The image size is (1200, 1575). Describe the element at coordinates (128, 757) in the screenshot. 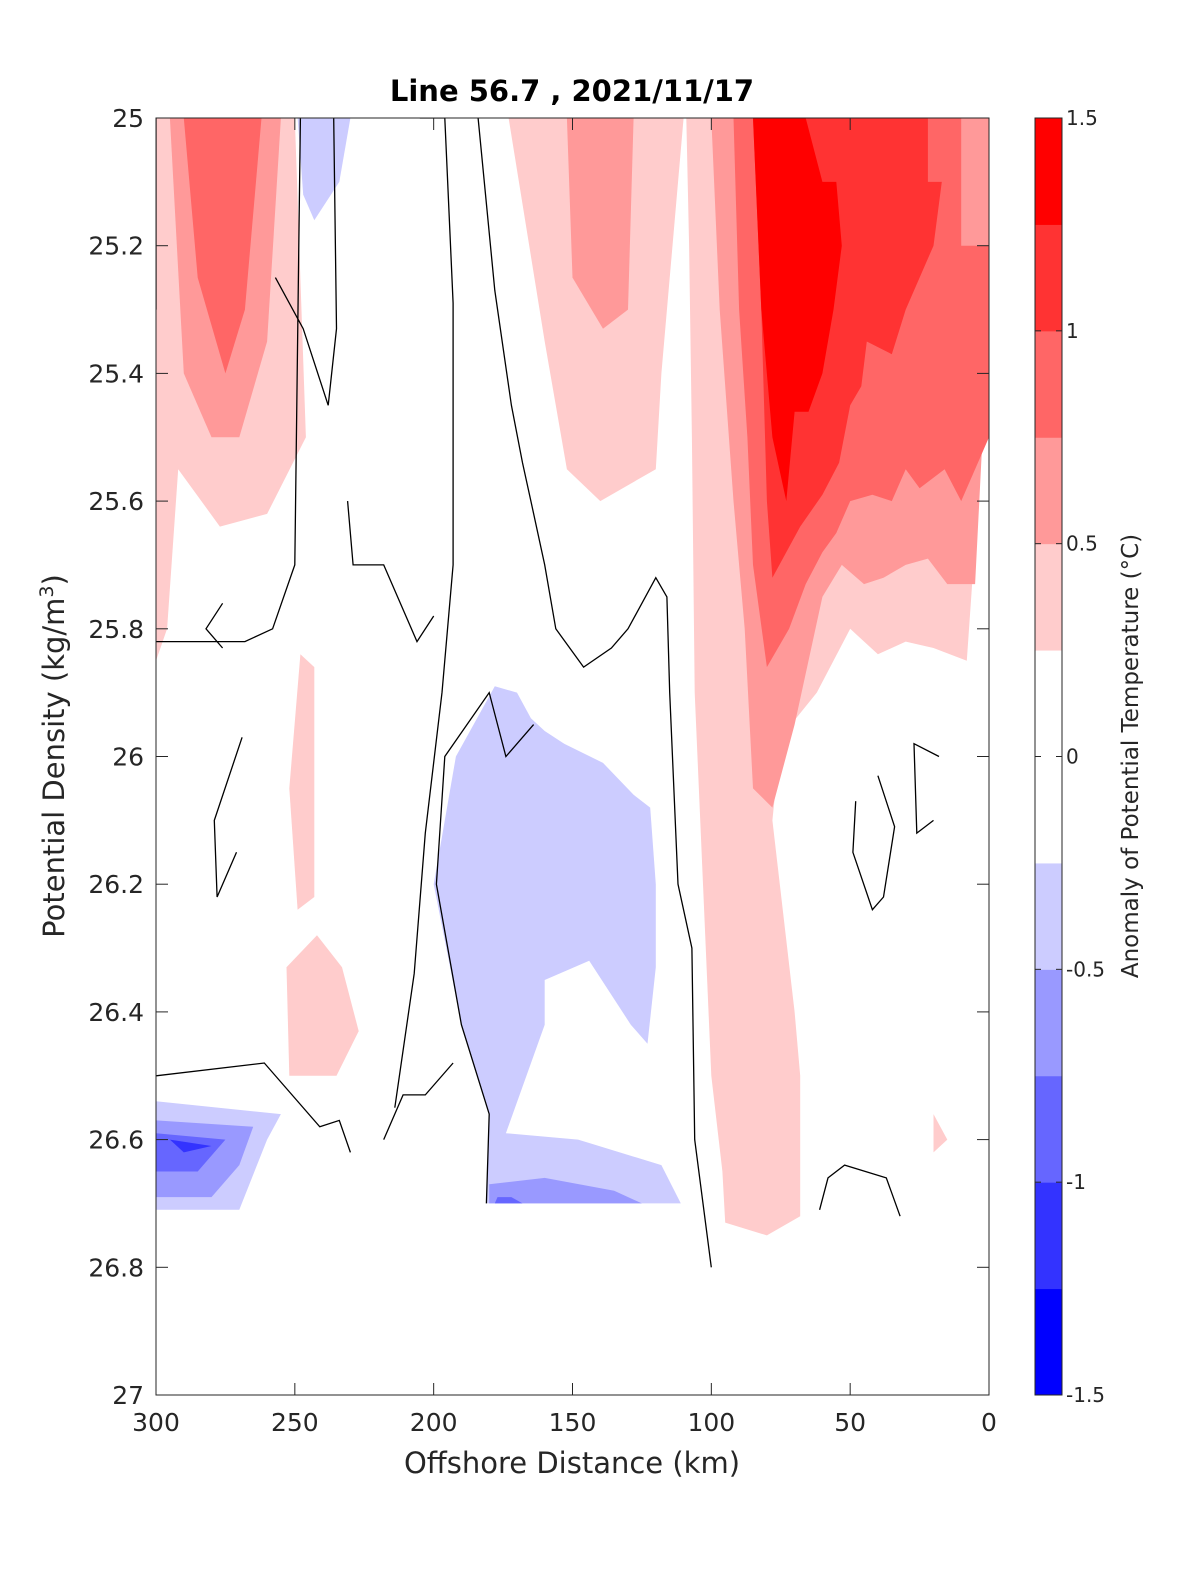

I see `y-tick-label-5: 26` at that location.